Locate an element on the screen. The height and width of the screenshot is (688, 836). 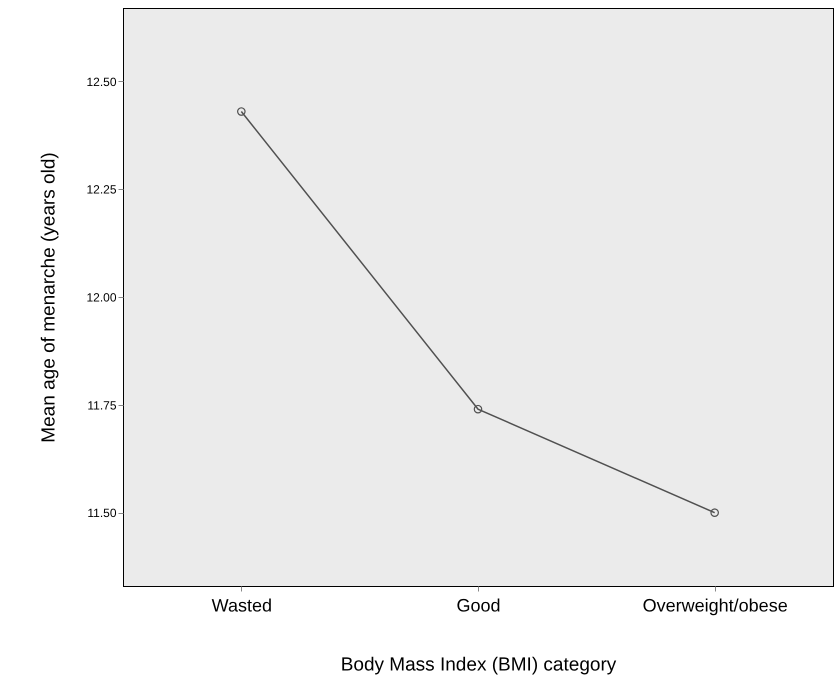
y-axis-title: Mean age of menarche (years old) is located at coordinates (49, 297).